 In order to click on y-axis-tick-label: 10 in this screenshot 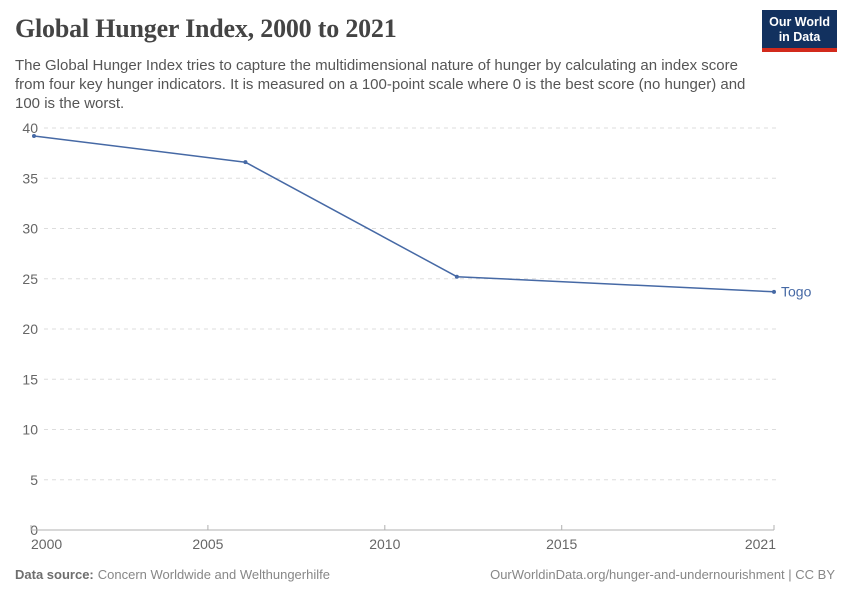, I will do `click(30, 430)`.